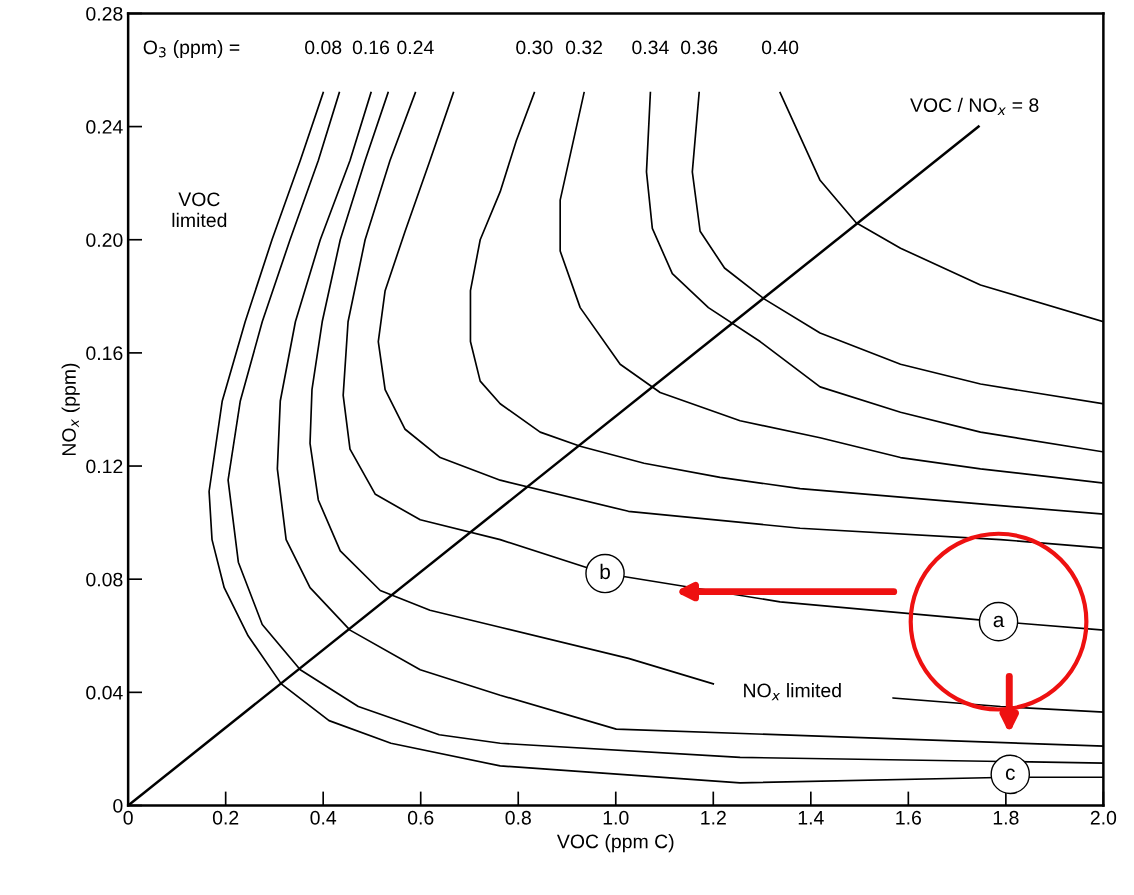 The height and width of the screenshot is (895, 1134). I want to click on y-tick-label: 0.20, so click(104, 240).